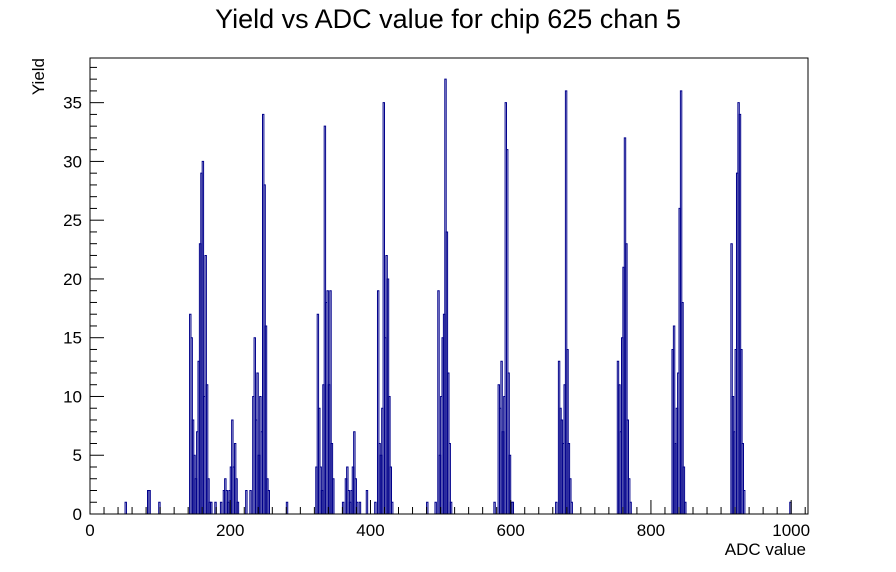 This screenshot has height=572, width=896. What do you see at coordinates (791, 530) in the screenshot?
I see `x-tick-label: 1000` at bounding box center [791, 530].